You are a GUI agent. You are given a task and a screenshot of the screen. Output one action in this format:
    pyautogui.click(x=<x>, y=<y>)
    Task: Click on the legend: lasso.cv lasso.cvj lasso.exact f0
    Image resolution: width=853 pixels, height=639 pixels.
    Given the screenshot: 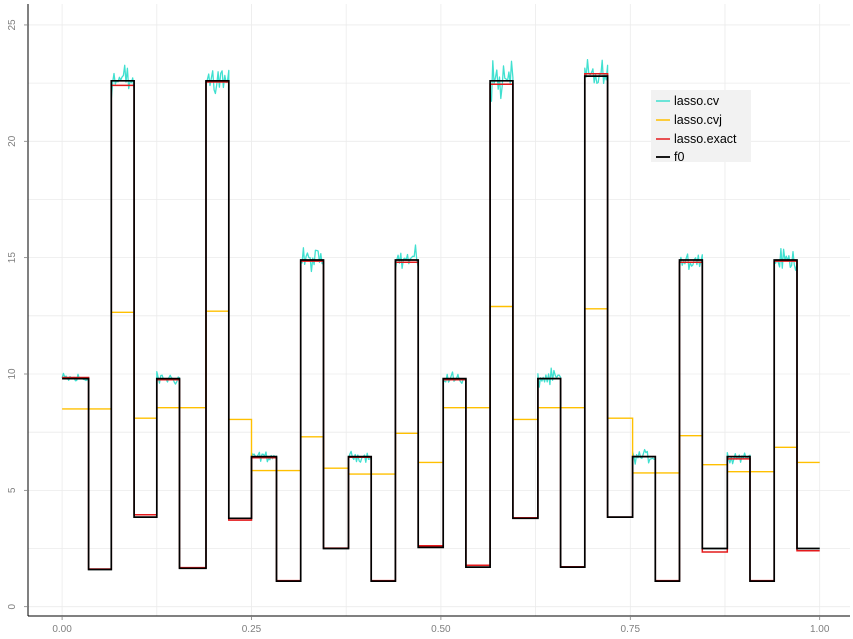 What is the action you would take?
    pyautogui.click(x=701, y=127)
    